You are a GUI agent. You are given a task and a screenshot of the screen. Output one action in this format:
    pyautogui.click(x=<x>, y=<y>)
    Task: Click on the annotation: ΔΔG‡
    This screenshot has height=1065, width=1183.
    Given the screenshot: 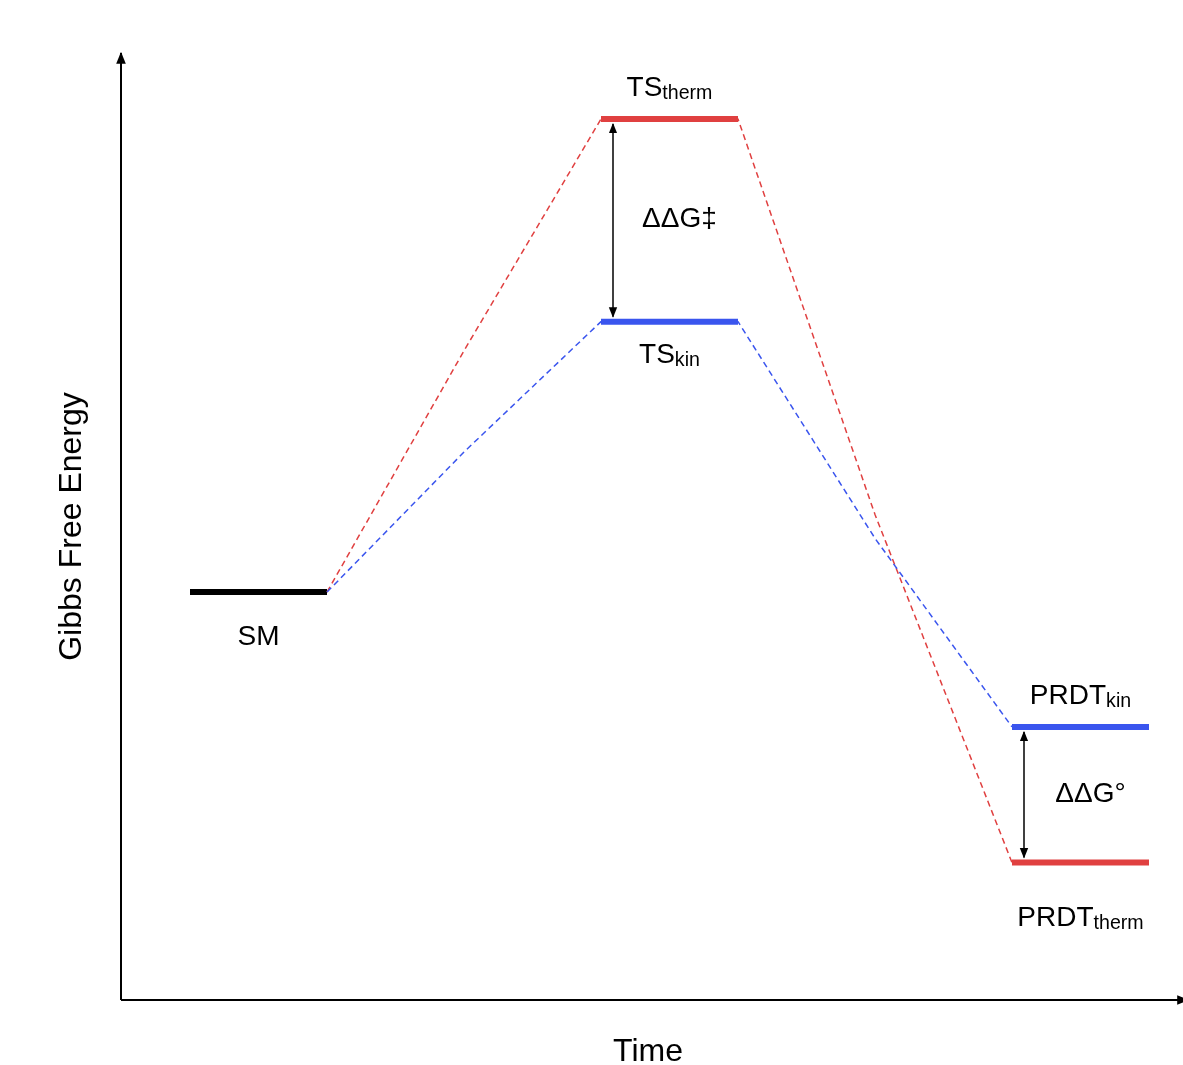 What is the action you would take?
    pyautogui.click(x=679, y=218)
    